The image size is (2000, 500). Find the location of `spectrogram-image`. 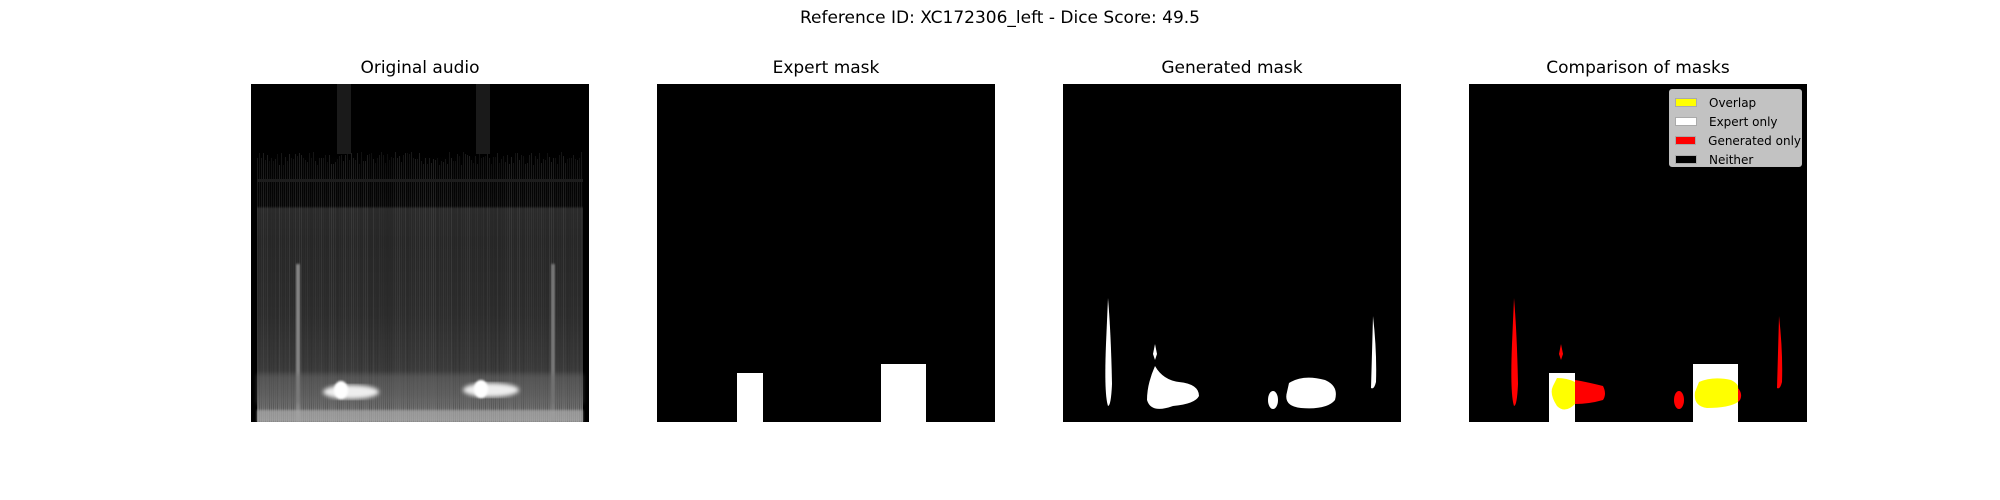

spectrogram-image is located at coordinates (420, 253).